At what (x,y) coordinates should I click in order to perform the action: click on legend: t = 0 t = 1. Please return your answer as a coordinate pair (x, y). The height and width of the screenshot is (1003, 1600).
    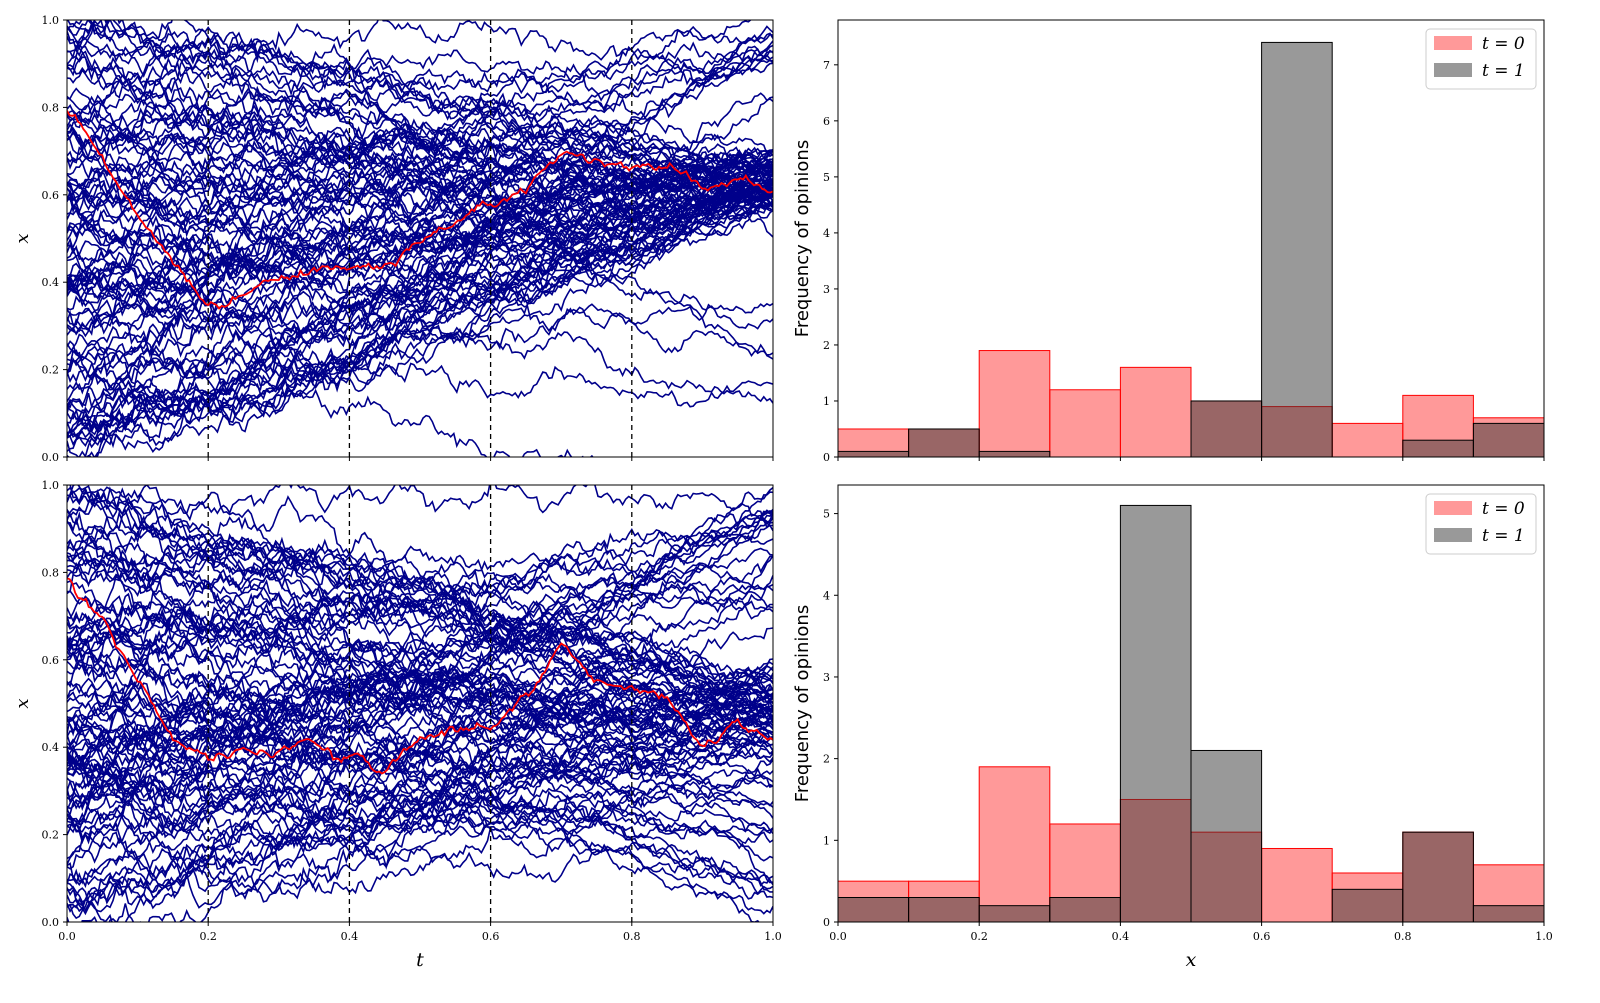
    Looking at the image, I should click on (1481, 524).